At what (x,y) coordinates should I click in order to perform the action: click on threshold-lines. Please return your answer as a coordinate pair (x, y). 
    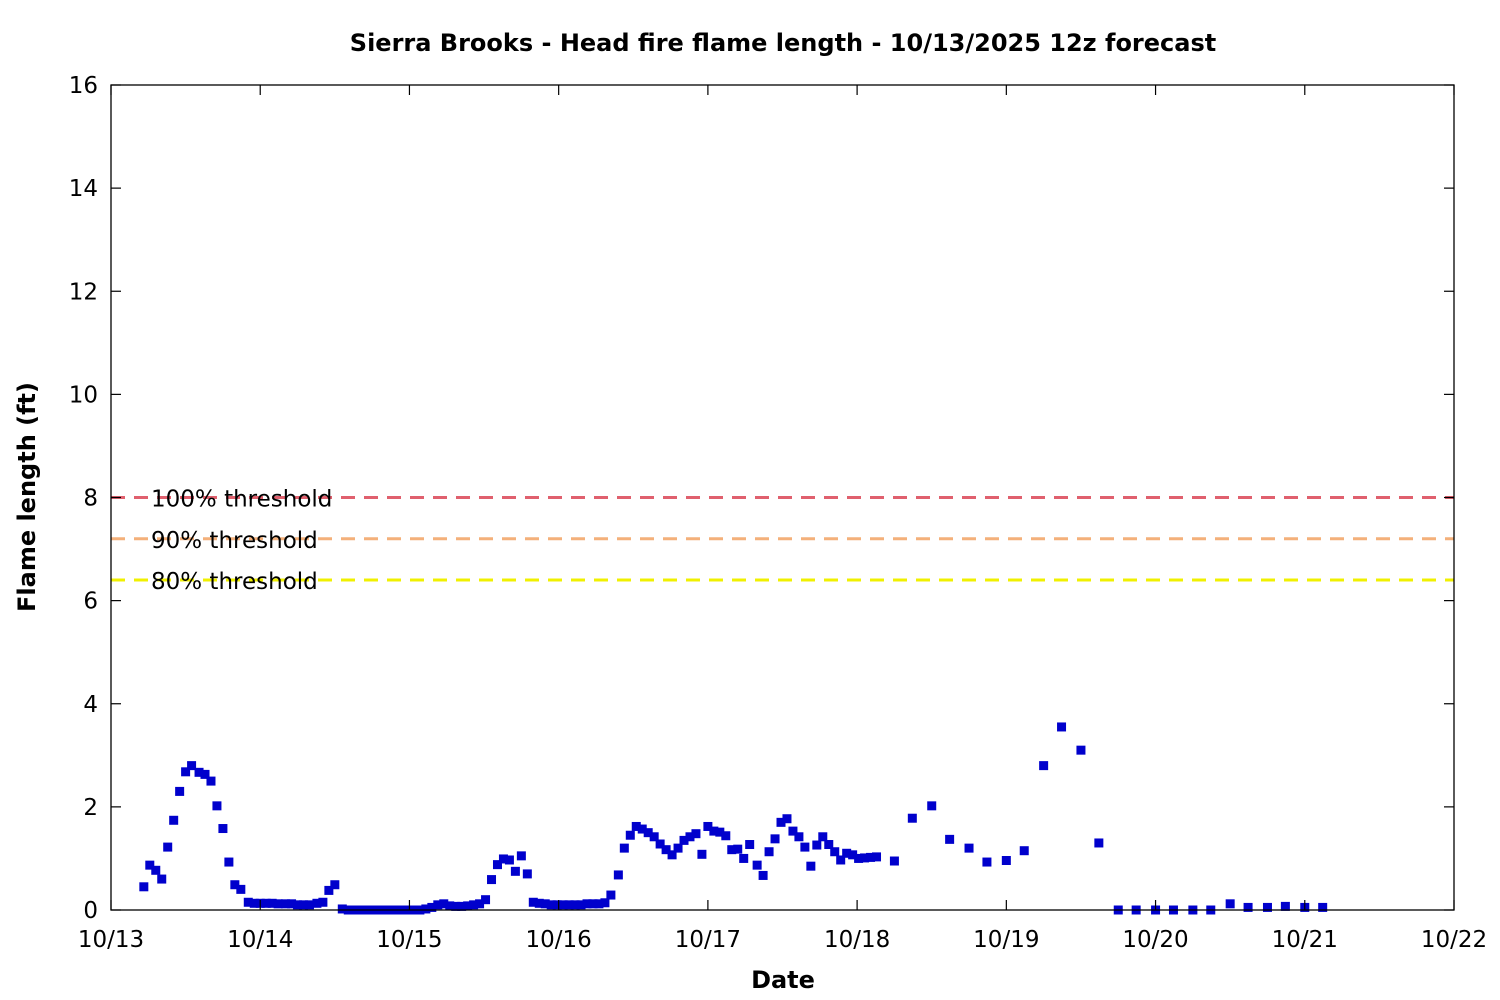
    Looking at the image, I should click on (782, 539).